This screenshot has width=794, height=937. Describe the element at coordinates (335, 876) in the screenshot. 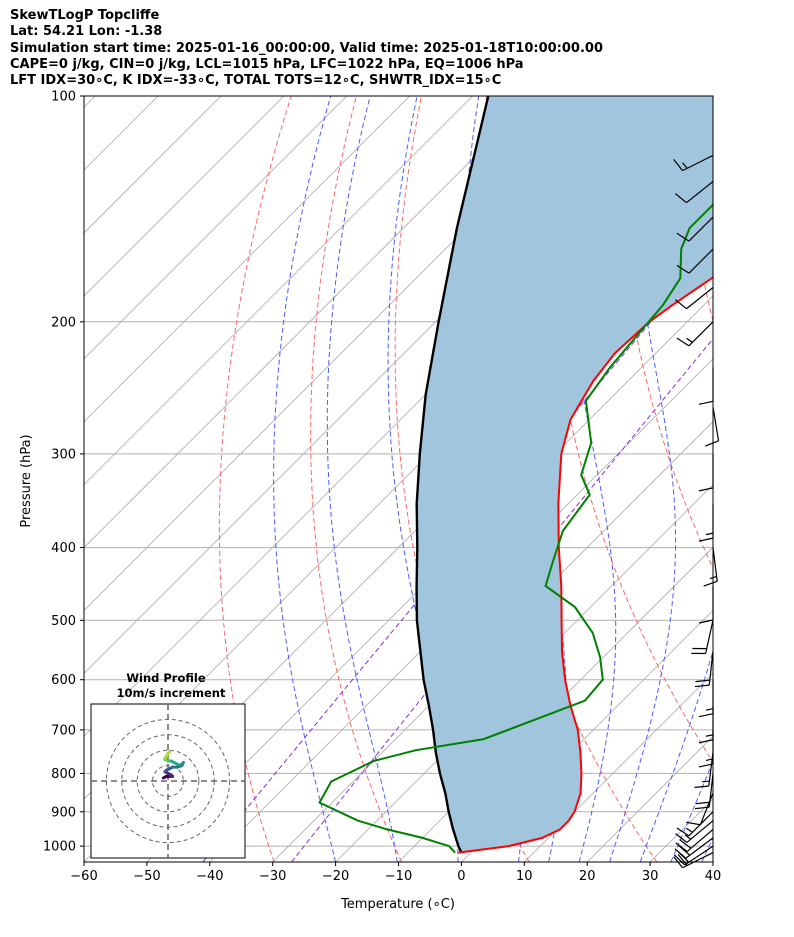

I see `x-tick-label: −20` at that location.